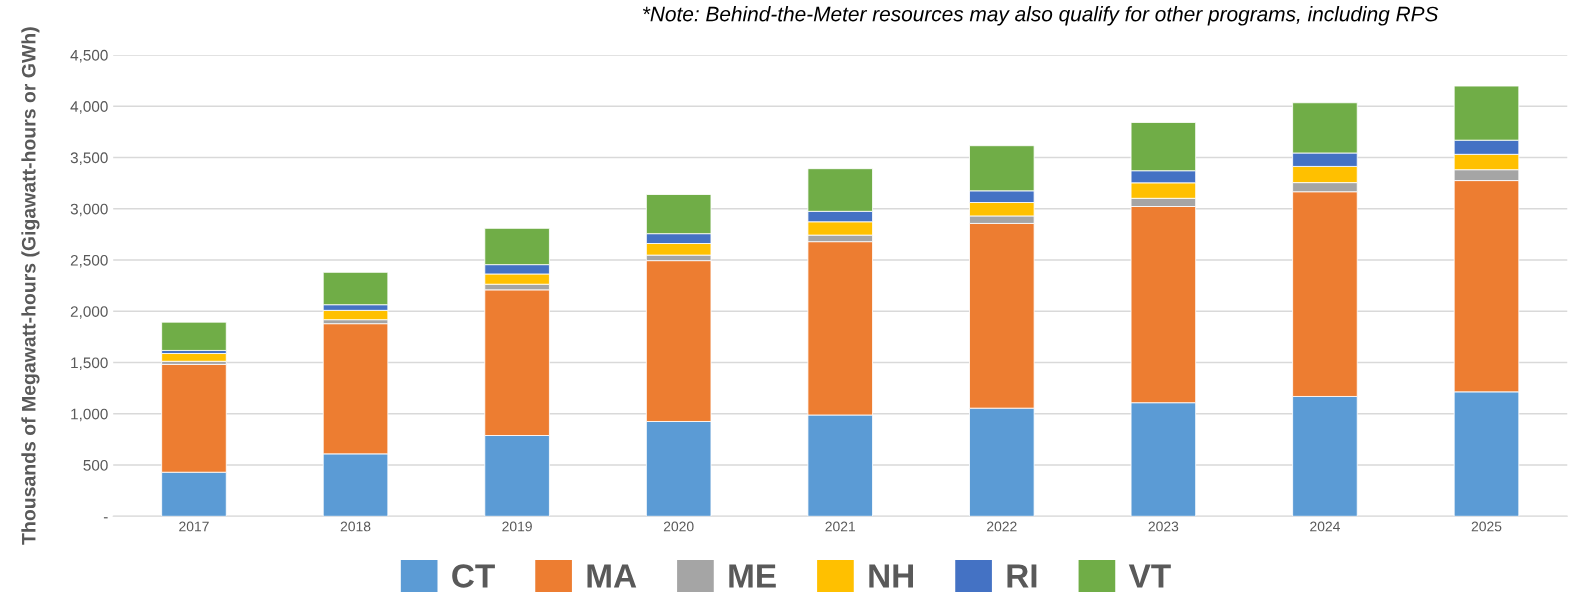  Describe the element at coordinates (89, 56) in the screenshot. I see `y-tick-label: 4,500` at that location.